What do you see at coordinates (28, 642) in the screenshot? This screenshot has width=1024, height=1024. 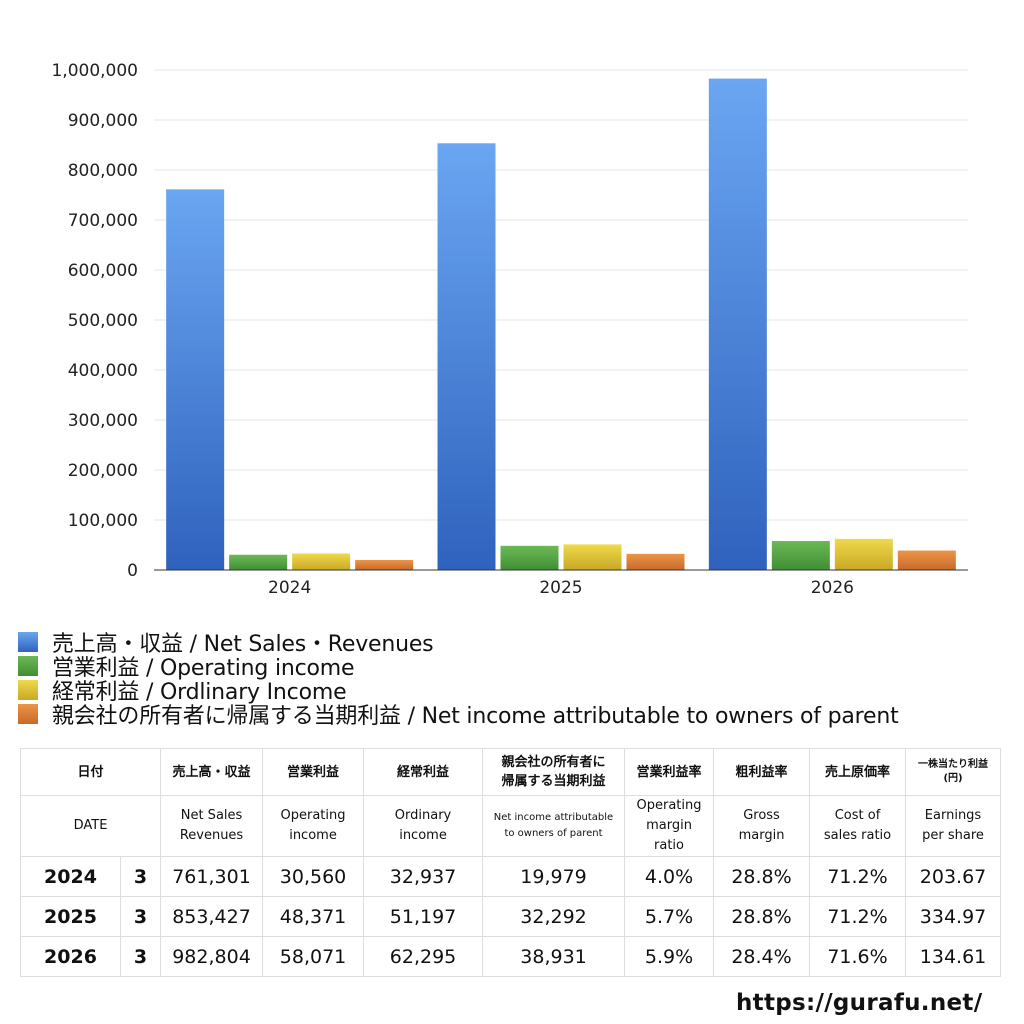 I see `legend-swatch-net-sales` at bounding box center [28, 642].